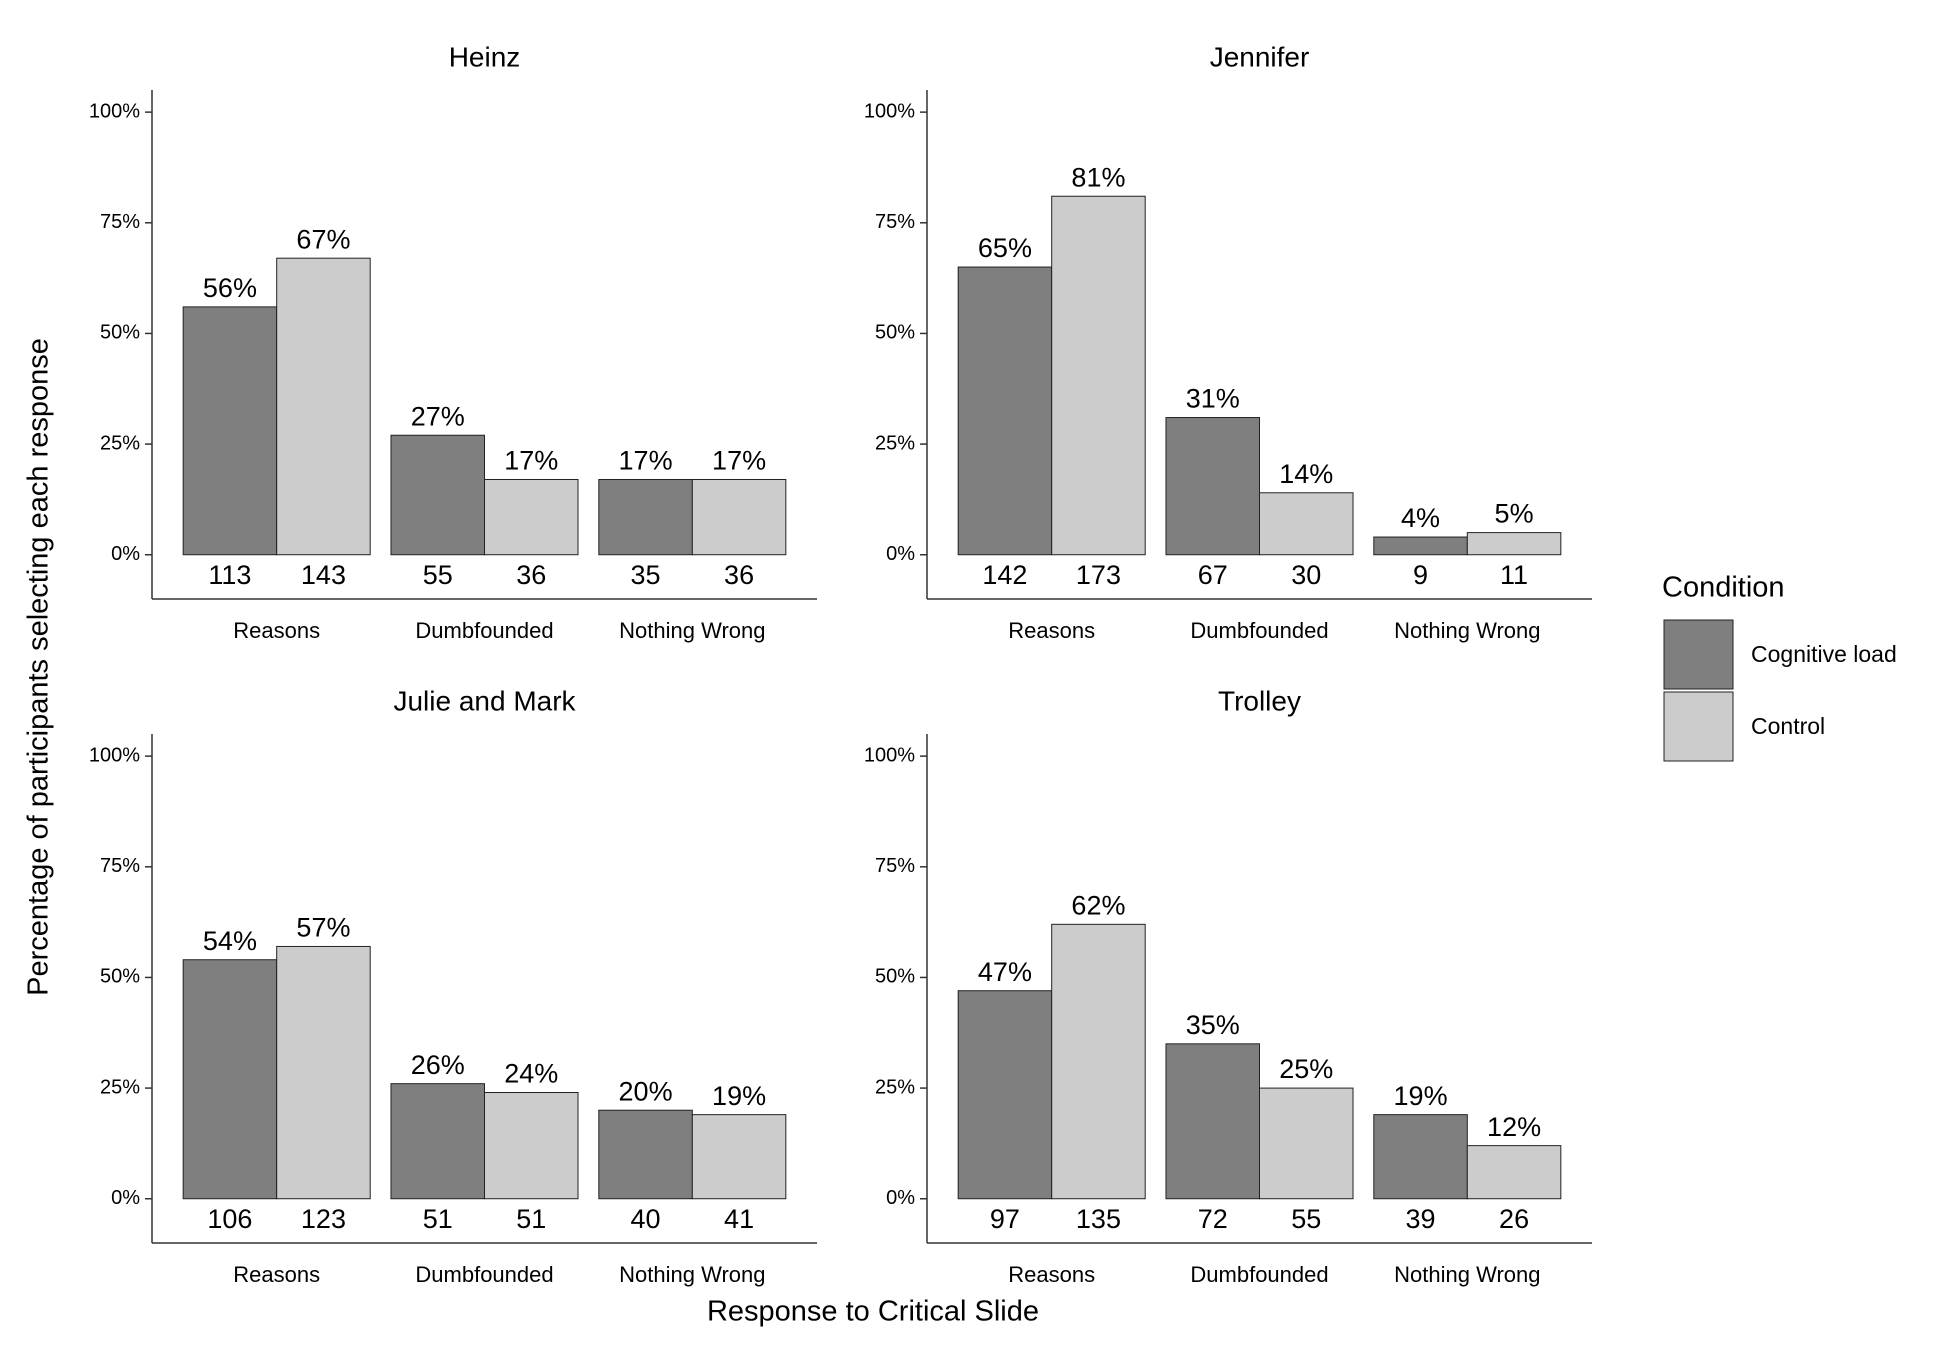 The height and width of the screenshot is (1350, 1950). What do you see at coordinates (438, 1065) in the screenshot?
I see `value-label: 26%` at bounding box center [438, 1065].